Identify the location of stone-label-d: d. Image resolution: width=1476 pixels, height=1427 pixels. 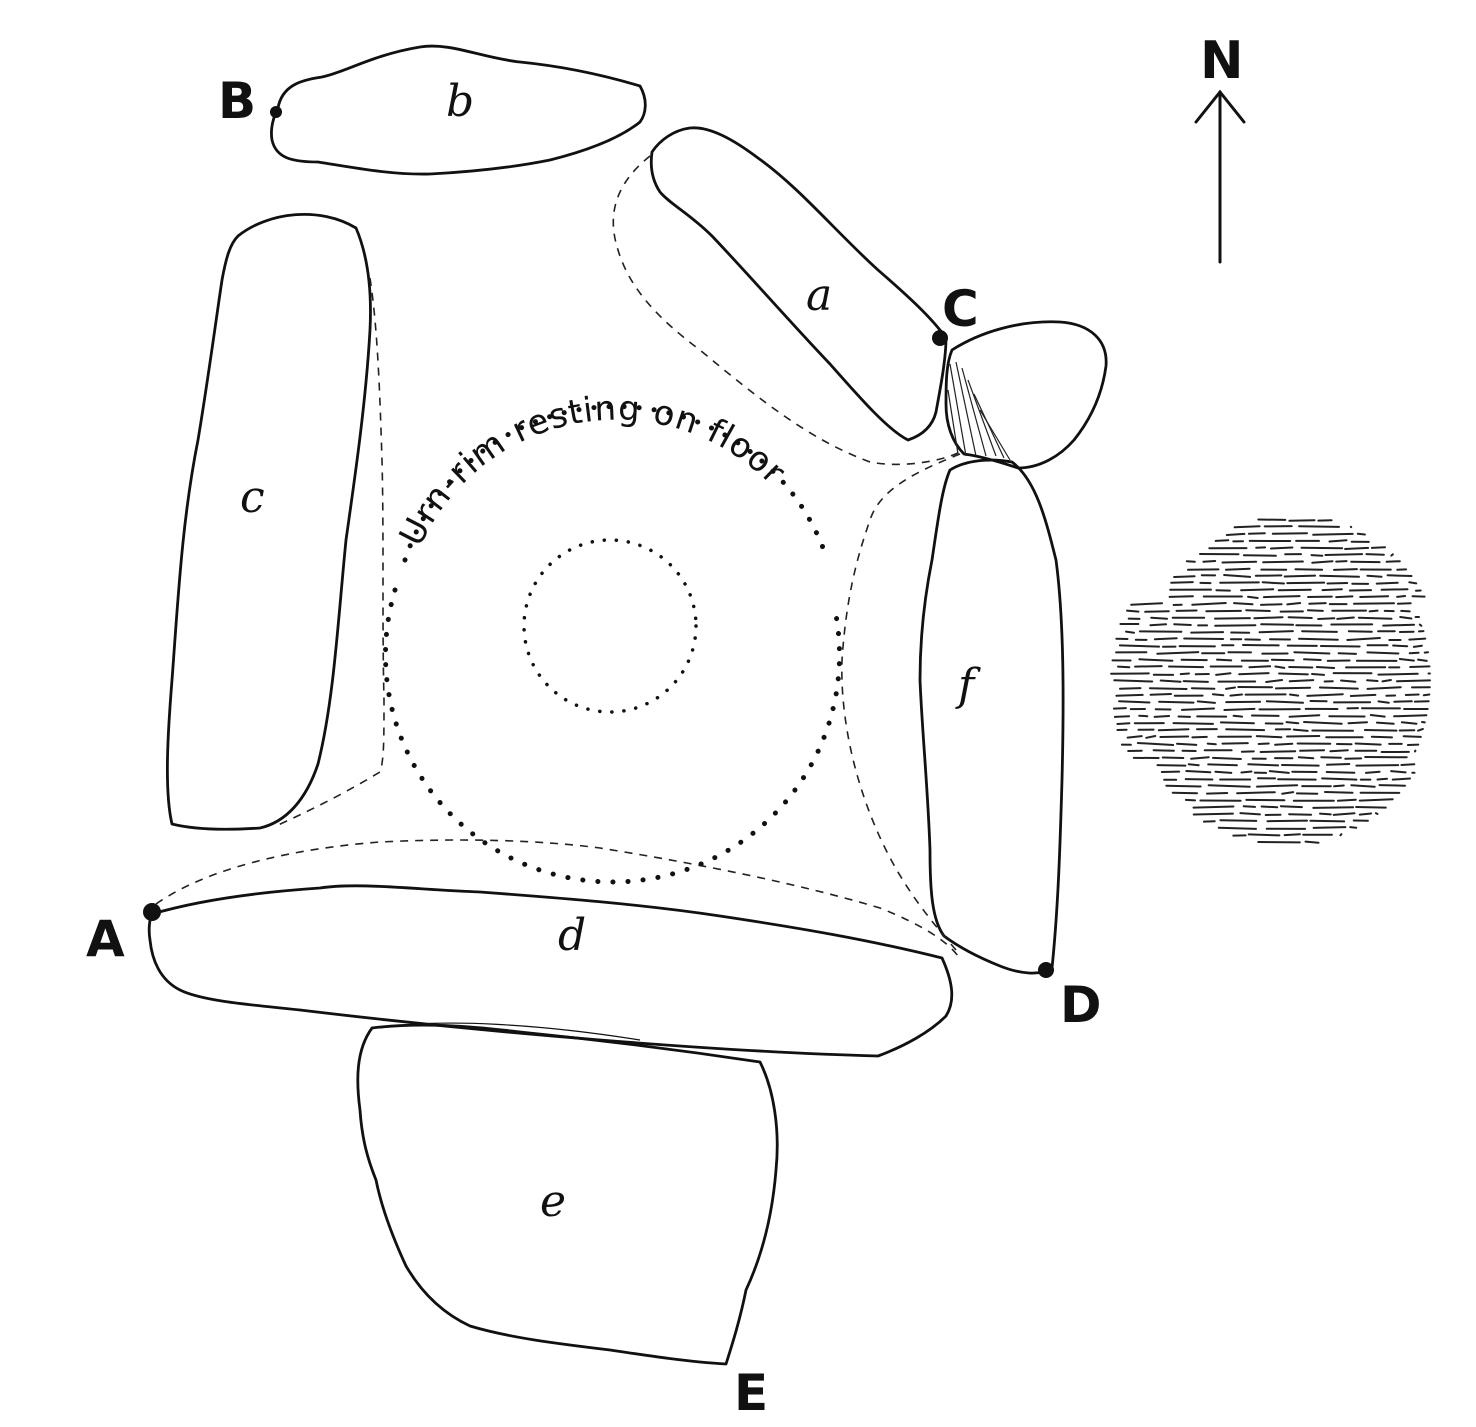
(572, 935).